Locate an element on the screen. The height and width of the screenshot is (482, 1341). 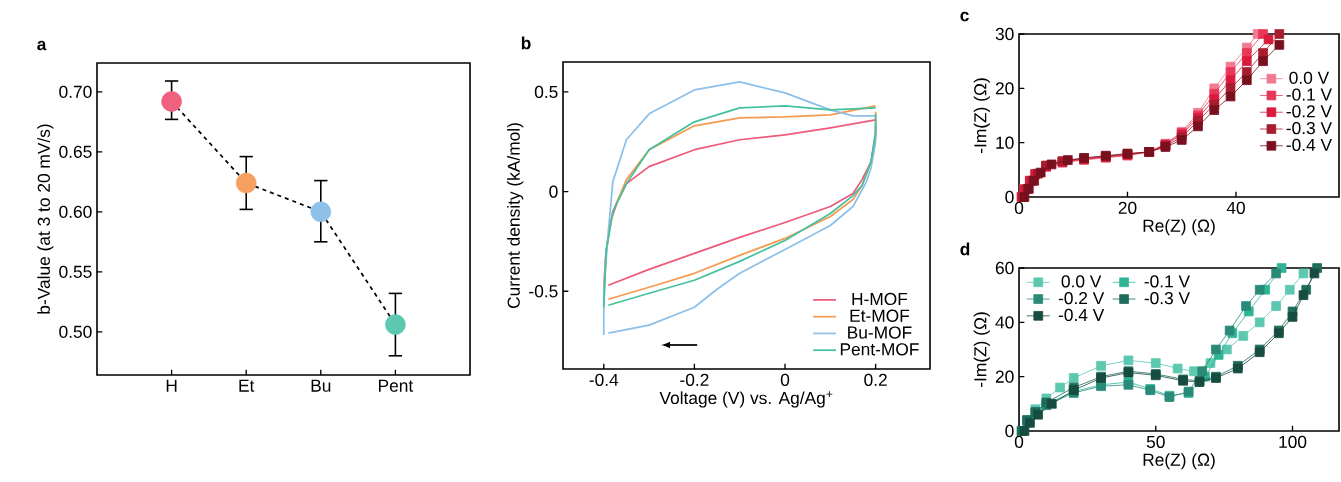
x-tick-label: 0.2 is located at coordinates (875, 379).